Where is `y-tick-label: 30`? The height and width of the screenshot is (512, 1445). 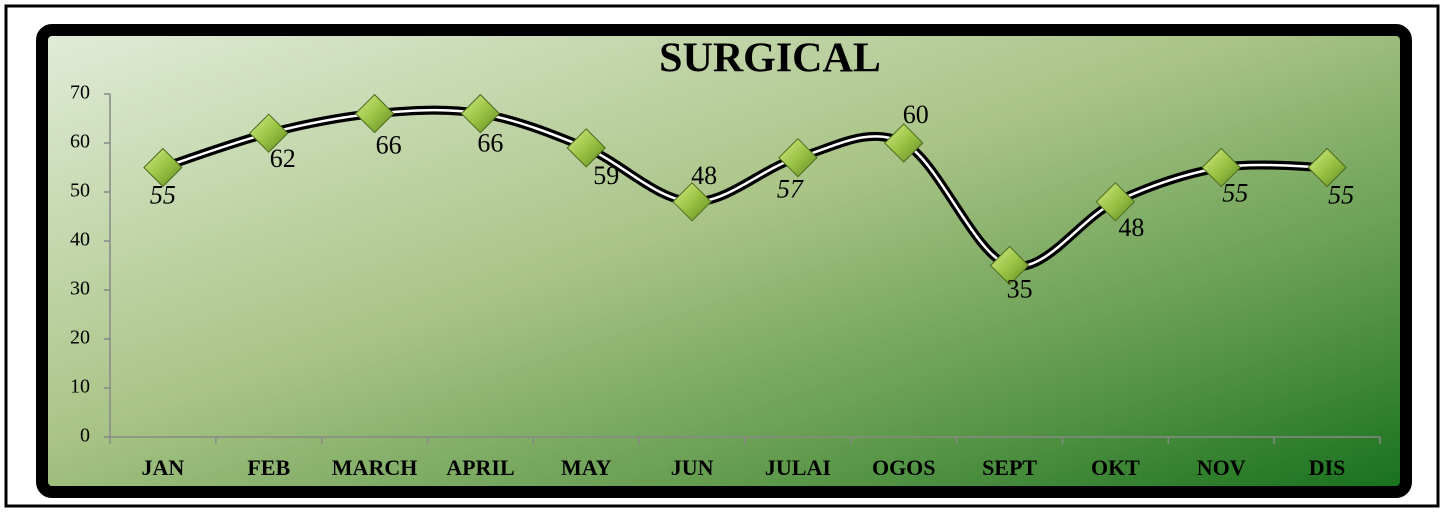 y-tick-label: 30 is located at coordinates (80, 289).